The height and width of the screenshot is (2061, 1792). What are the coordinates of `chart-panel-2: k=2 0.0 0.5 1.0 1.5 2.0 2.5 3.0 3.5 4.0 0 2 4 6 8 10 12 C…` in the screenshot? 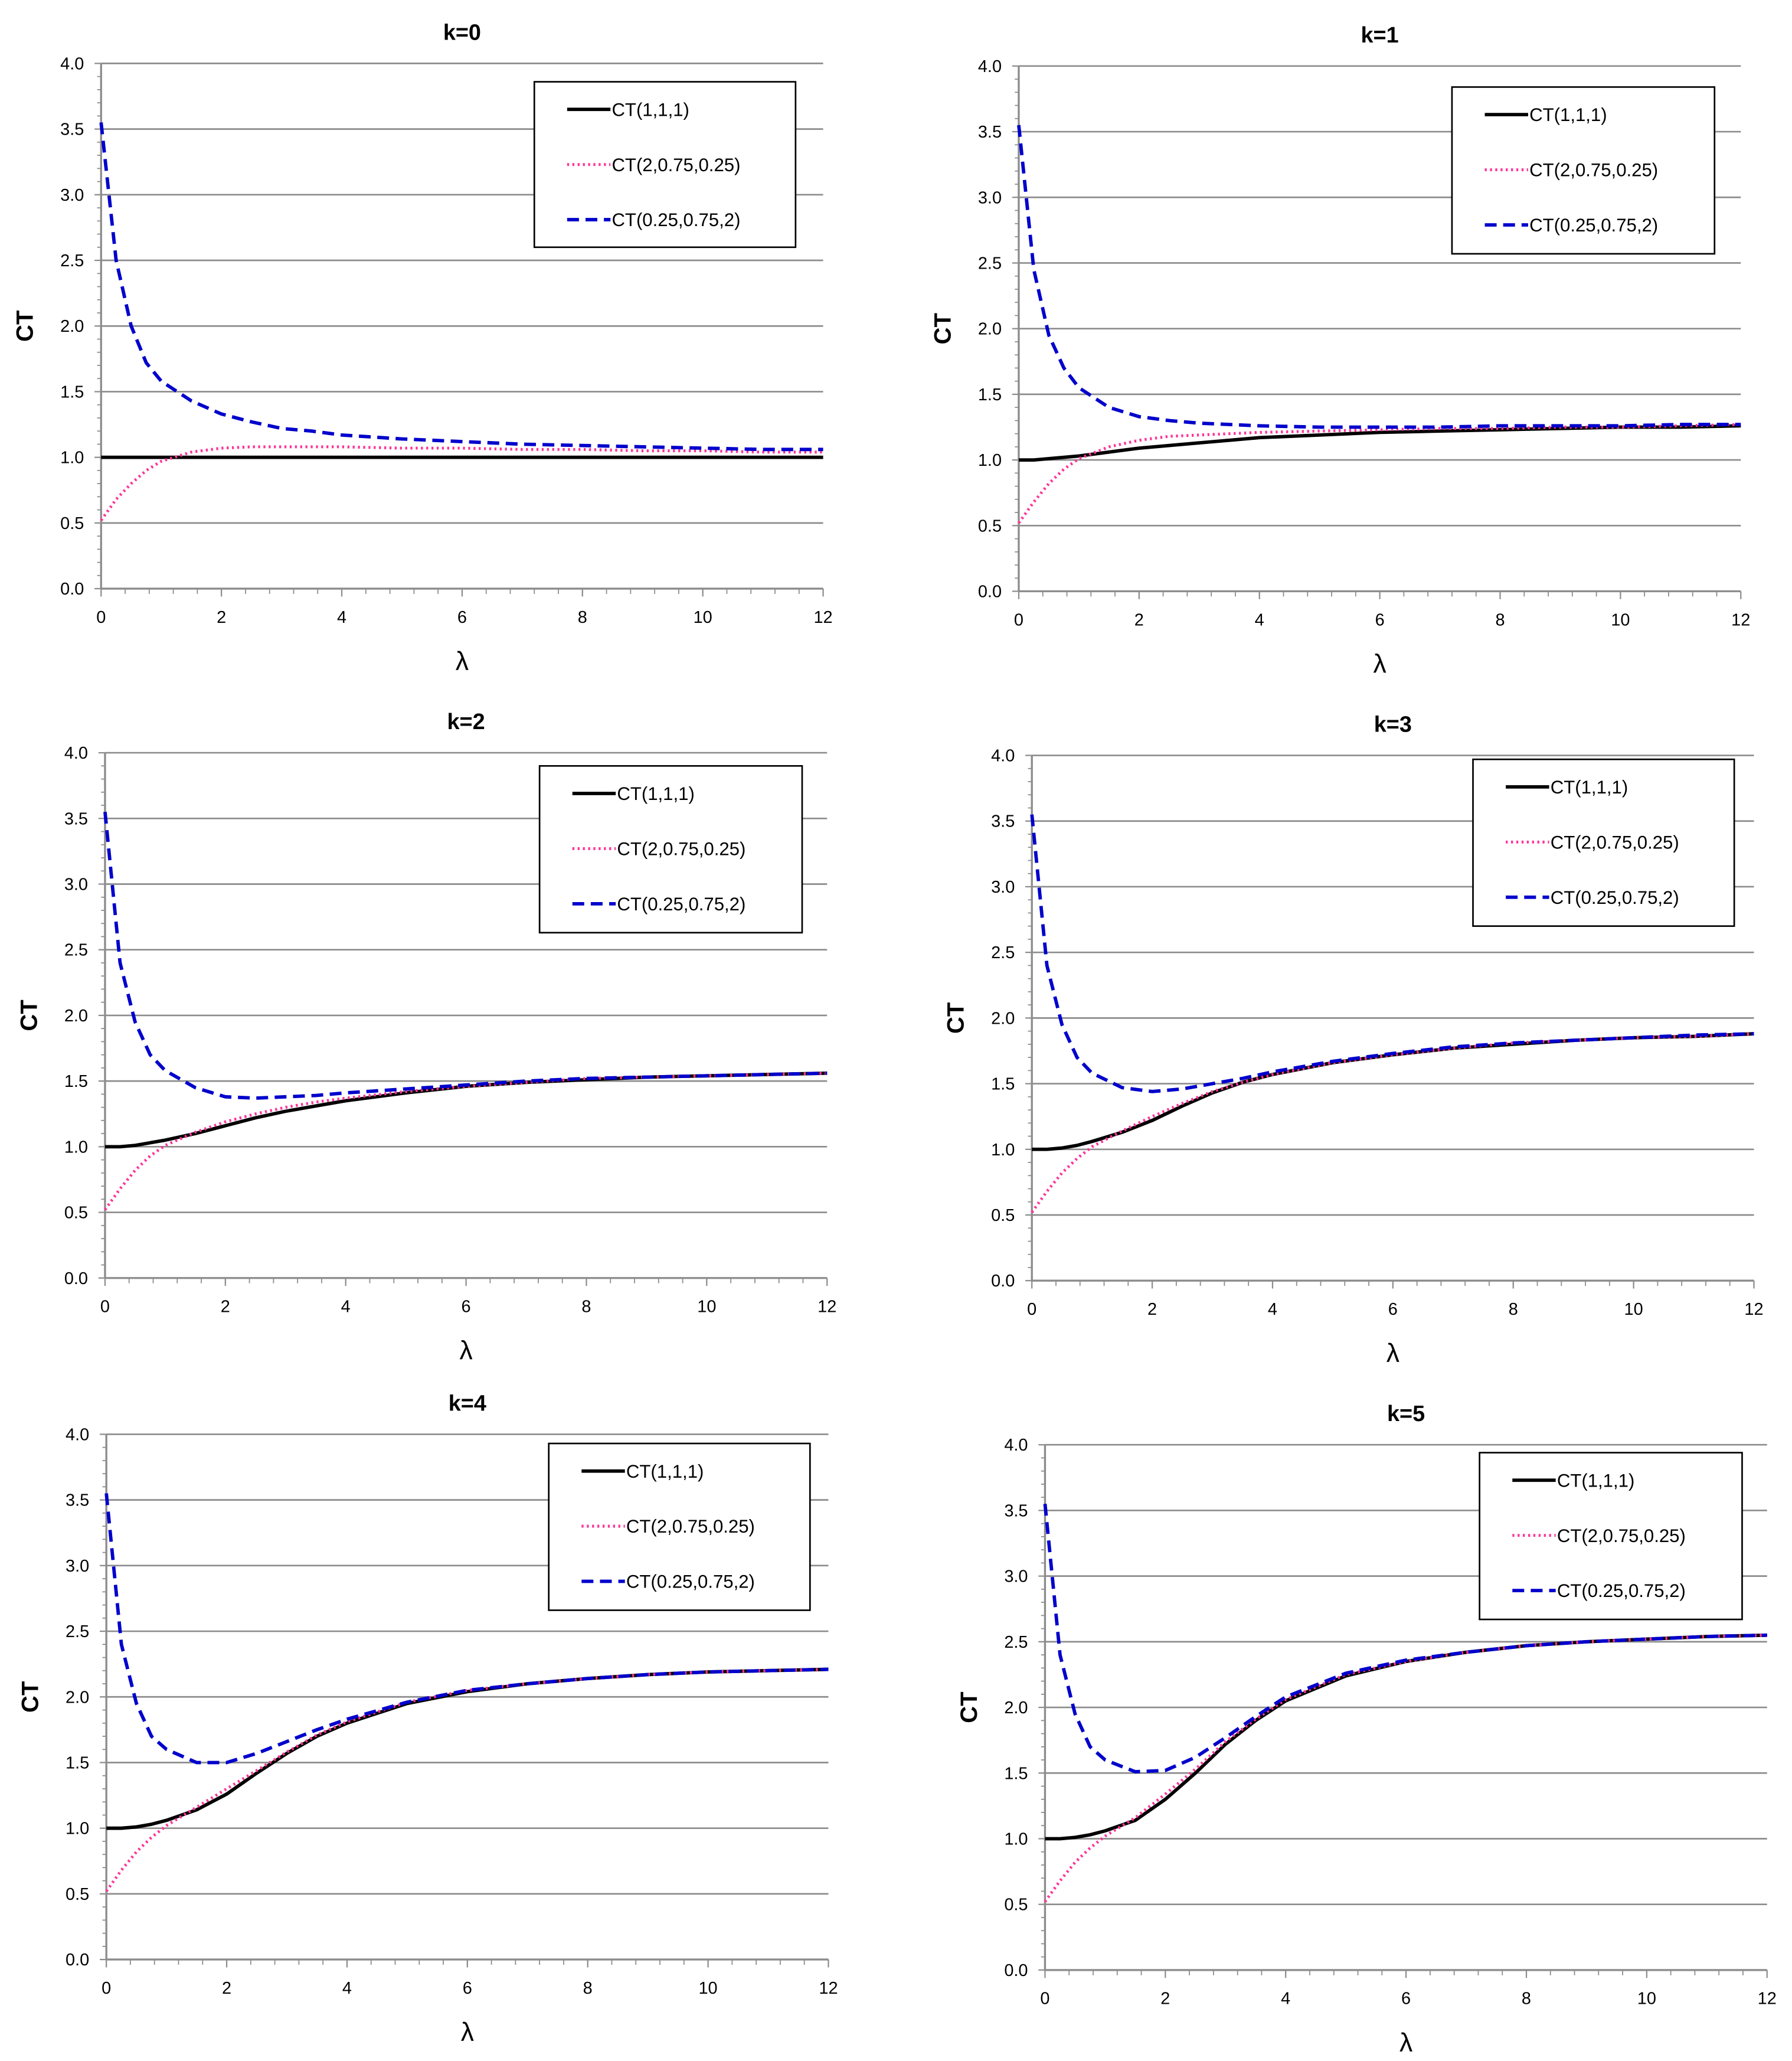 It's located at (426, 1038).